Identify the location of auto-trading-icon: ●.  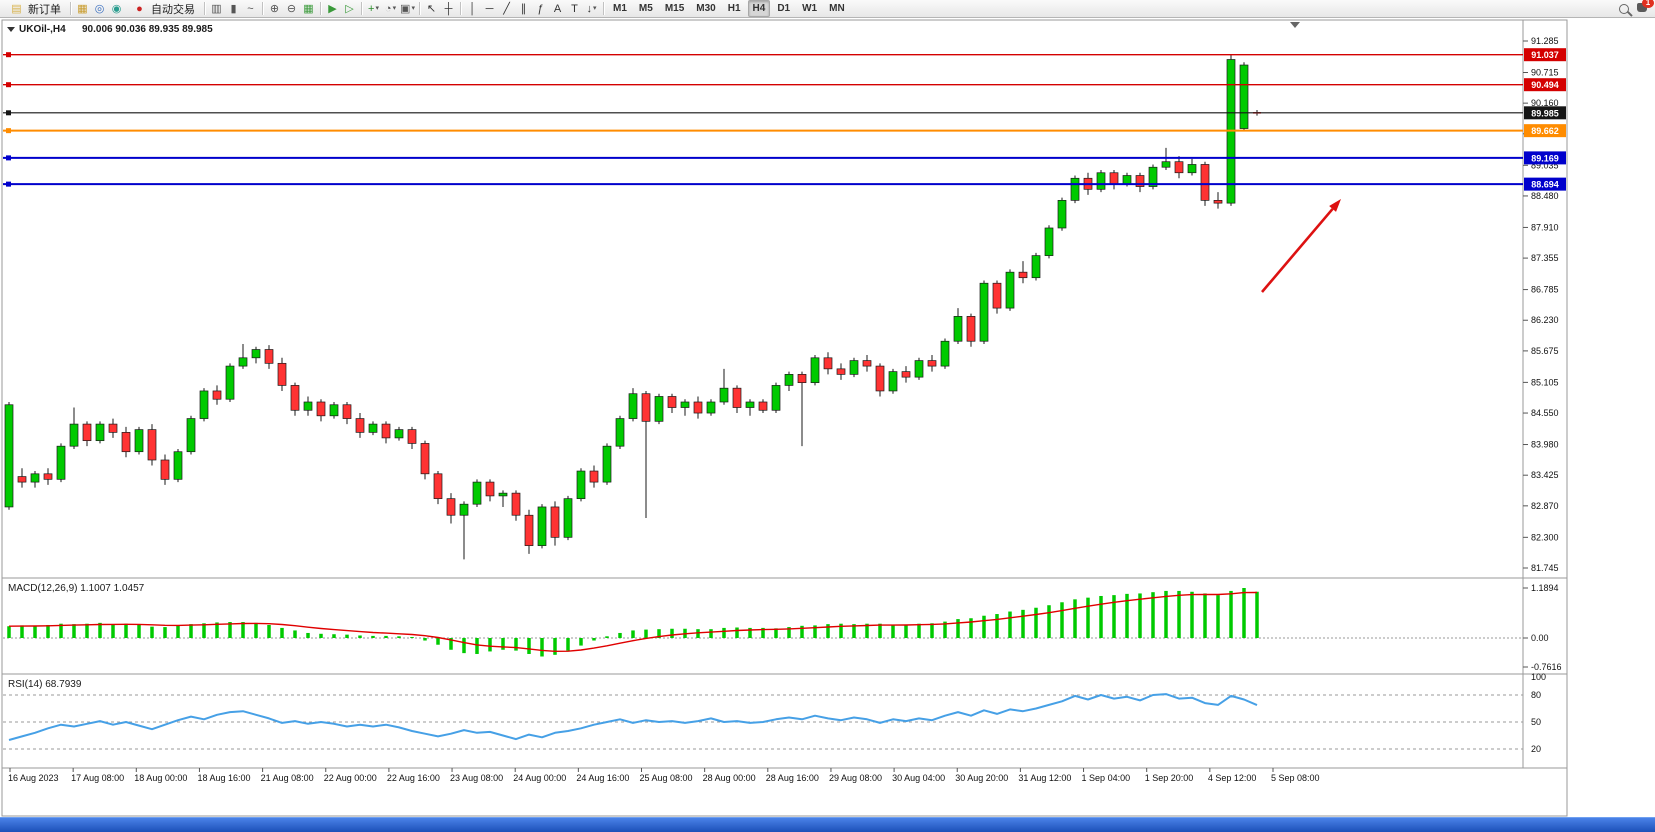
(139, 8).